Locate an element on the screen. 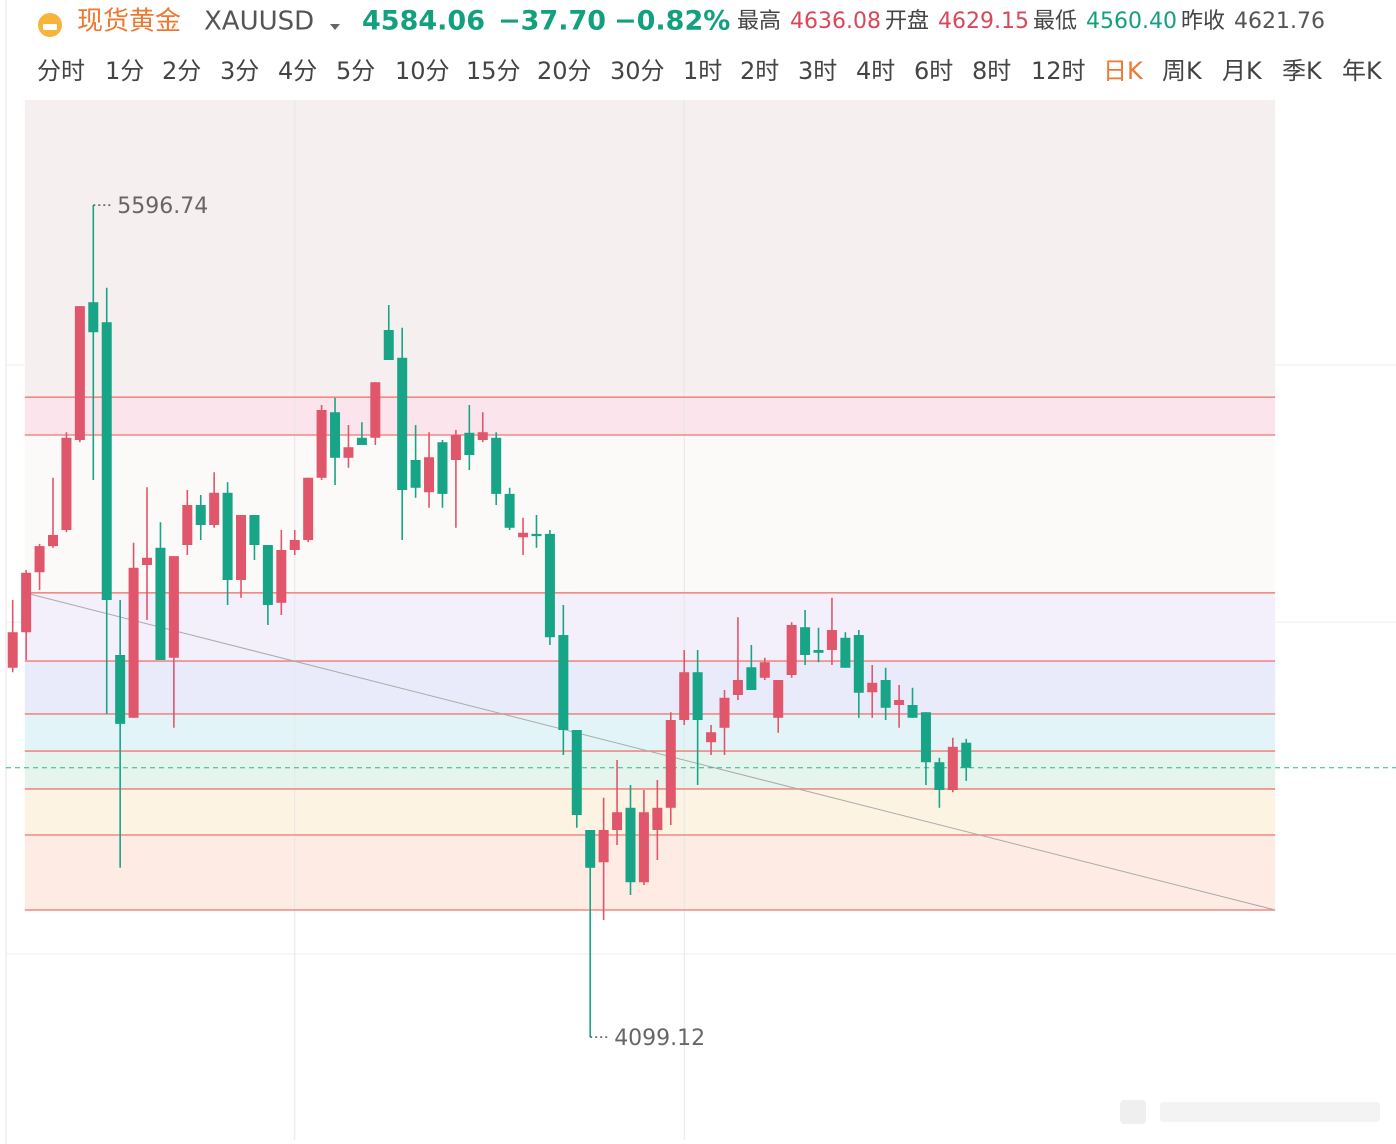  timeframe-tab: 1时 is located at coordinates (702, 71).